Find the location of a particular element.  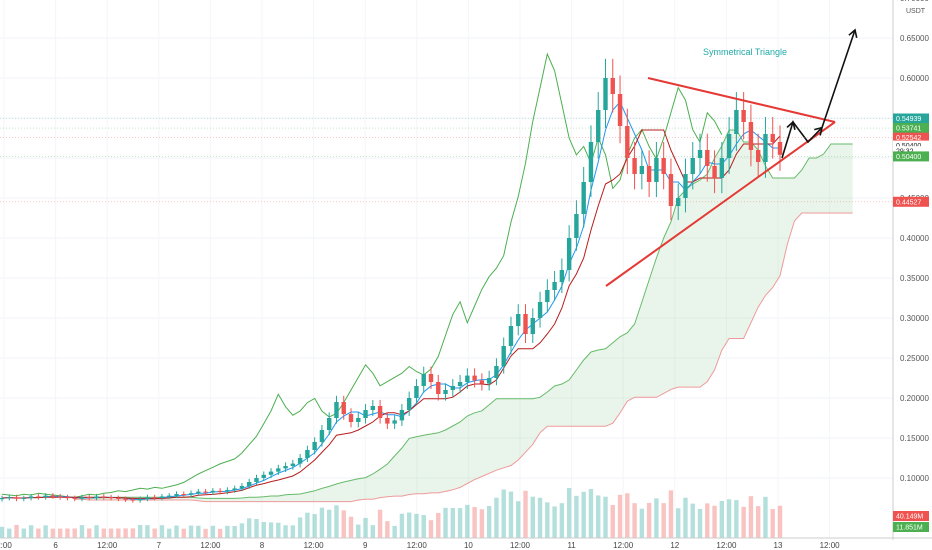

price-tick-label: 0.35000 is located at coordinates (914, 278).